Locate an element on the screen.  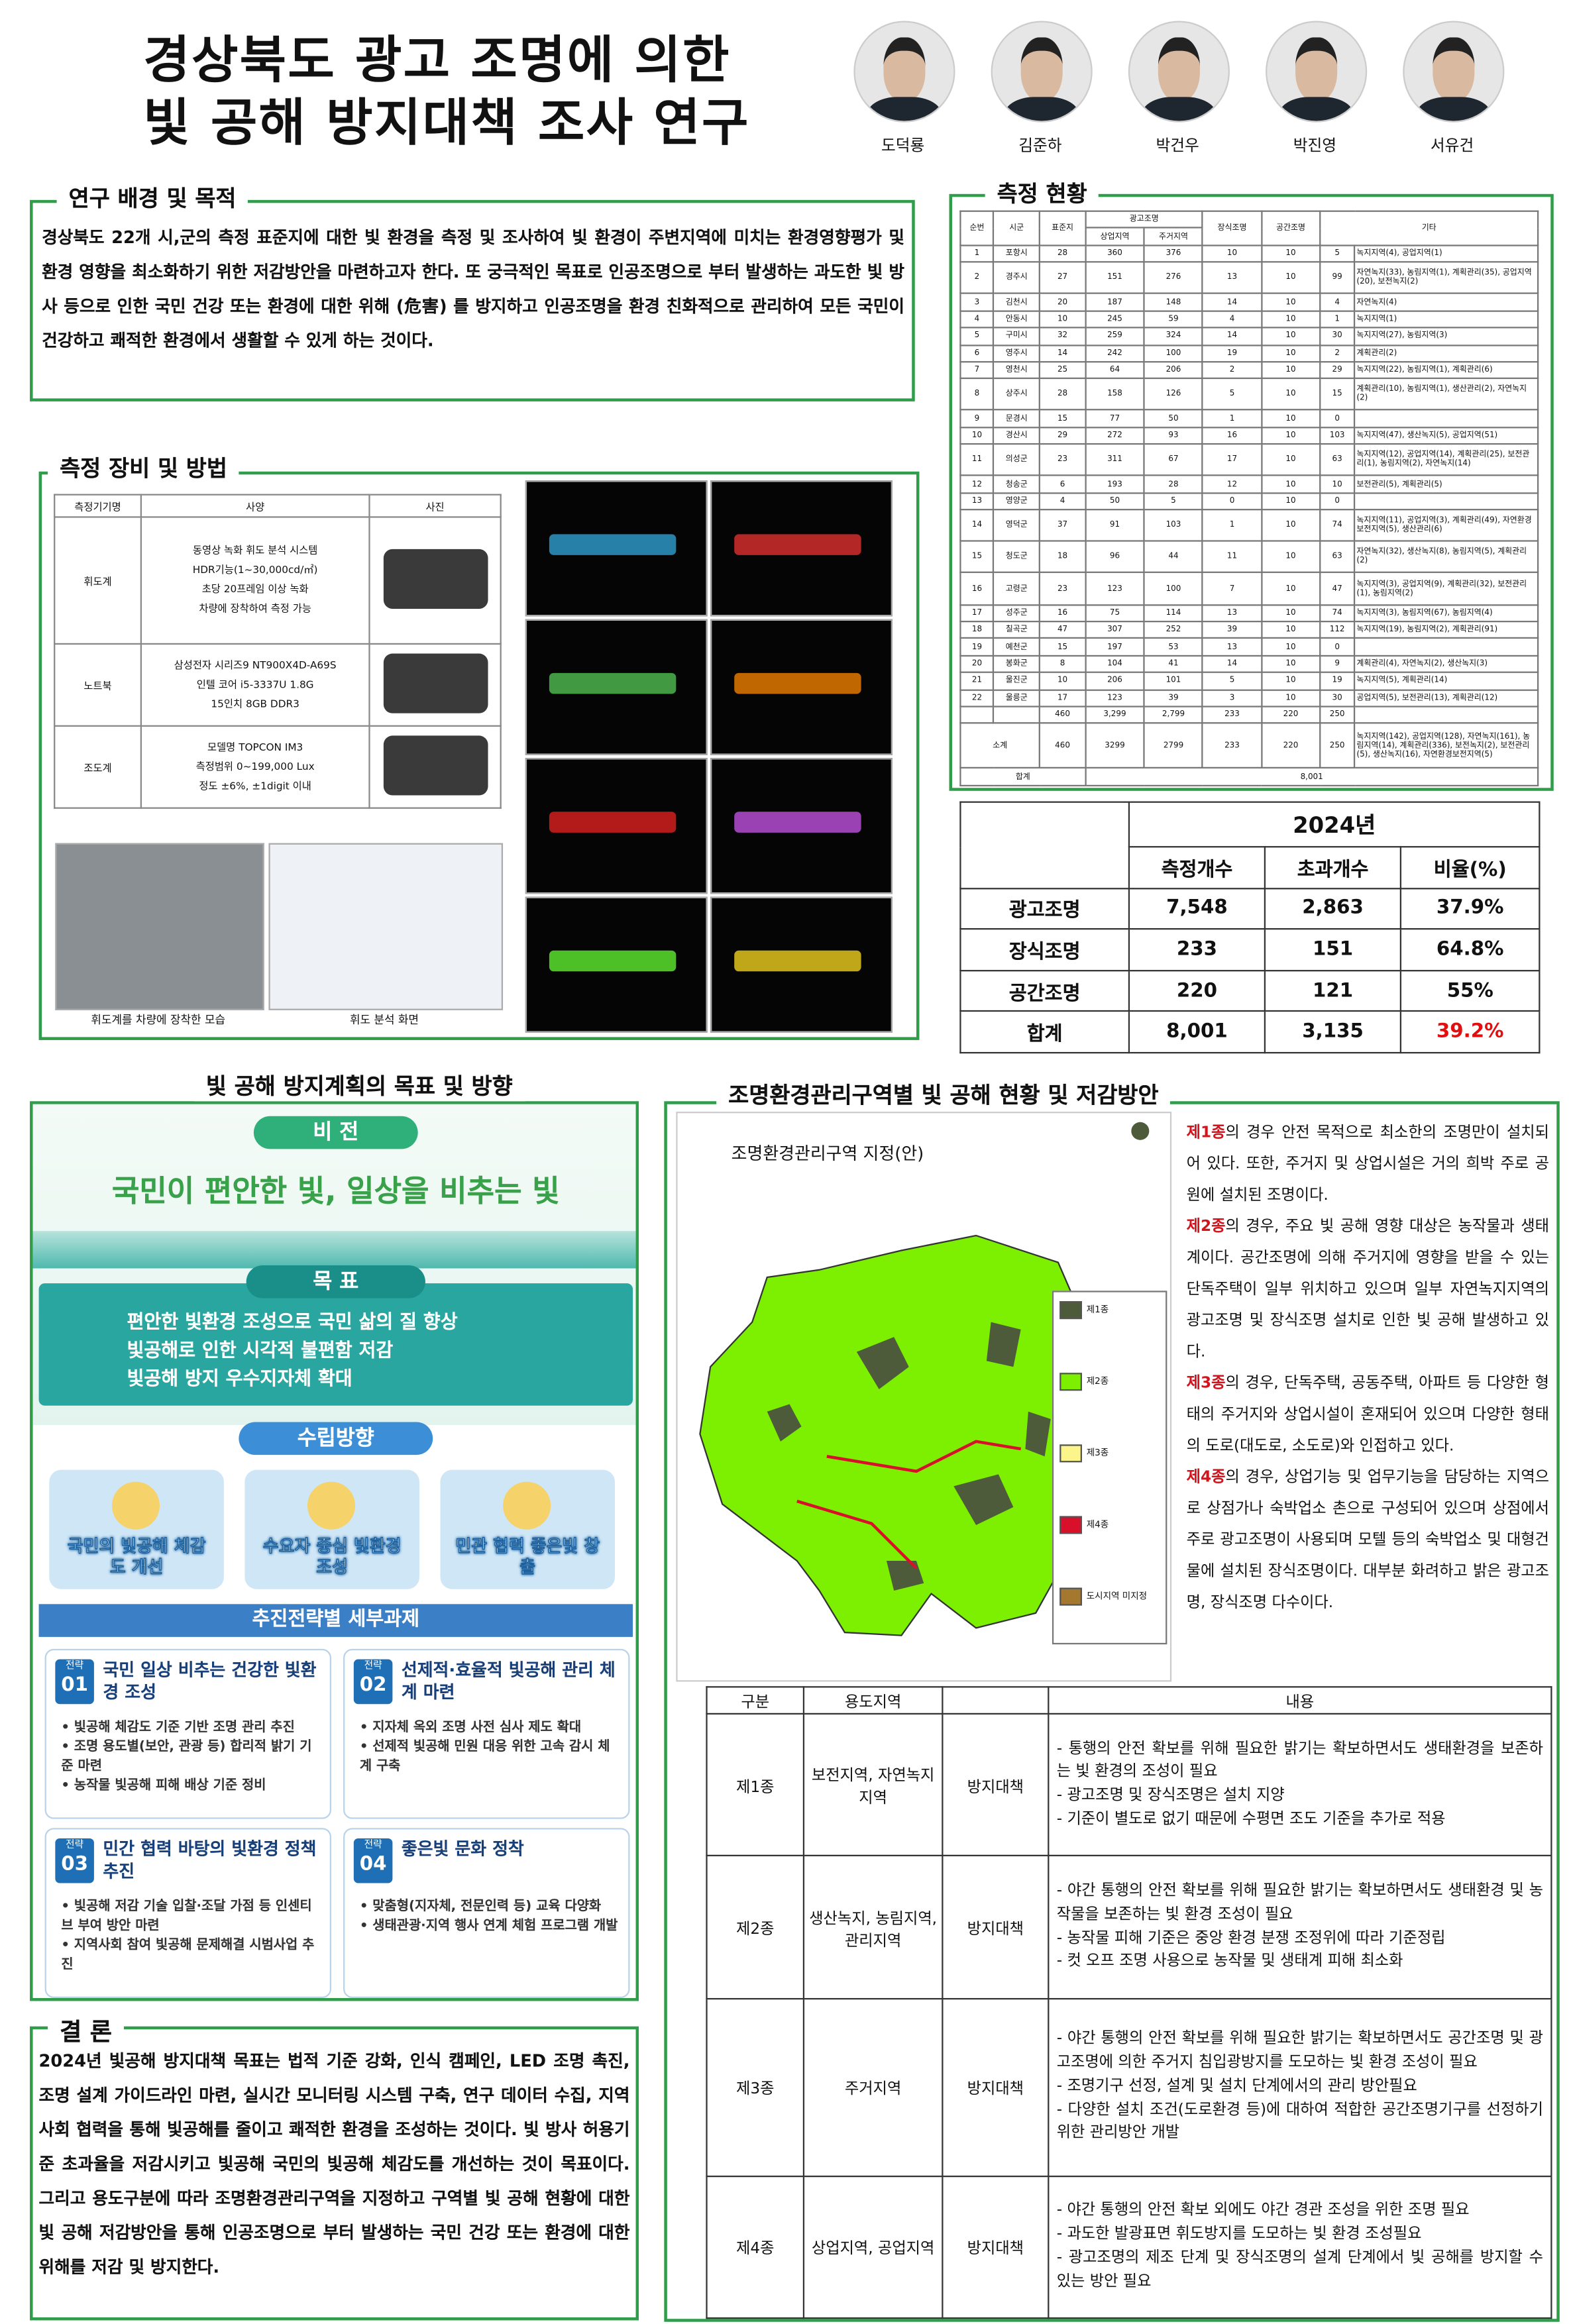
cell: 7 is located at coordinates (977, 370).